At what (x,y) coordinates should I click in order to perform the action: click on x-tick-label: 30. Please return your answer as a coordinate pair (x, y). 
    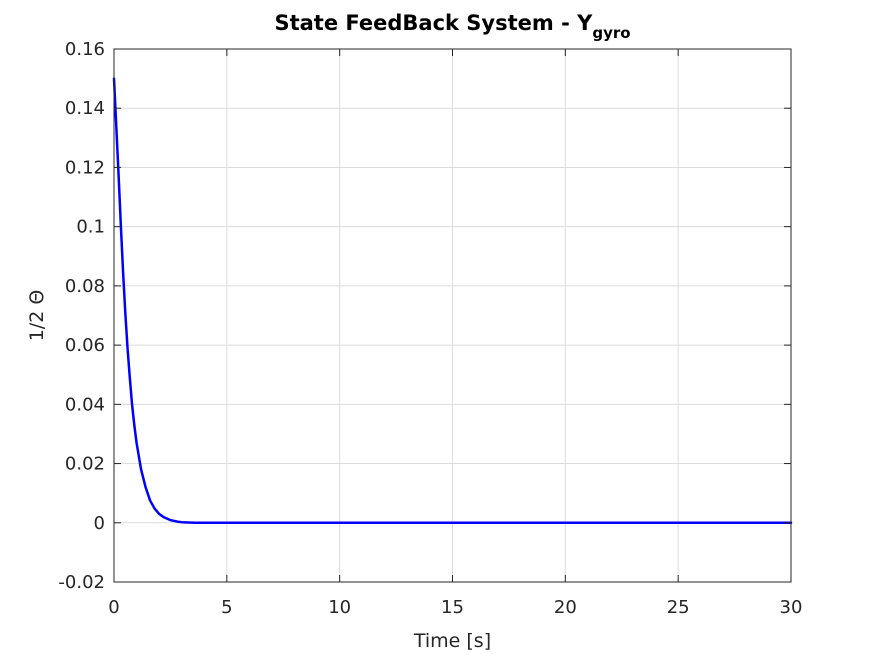
    Looking at the image, I should click on (791, 607).